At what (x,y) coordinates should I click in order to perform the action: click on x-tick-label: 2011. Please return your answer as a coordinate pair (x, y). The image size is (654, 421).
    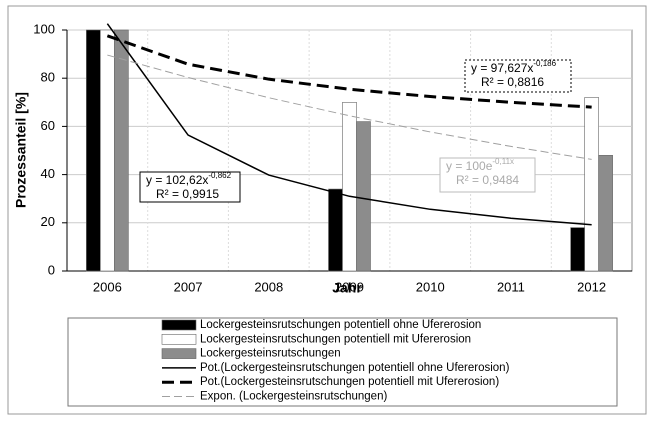
    Looking at the image, I should click on (511, 286).